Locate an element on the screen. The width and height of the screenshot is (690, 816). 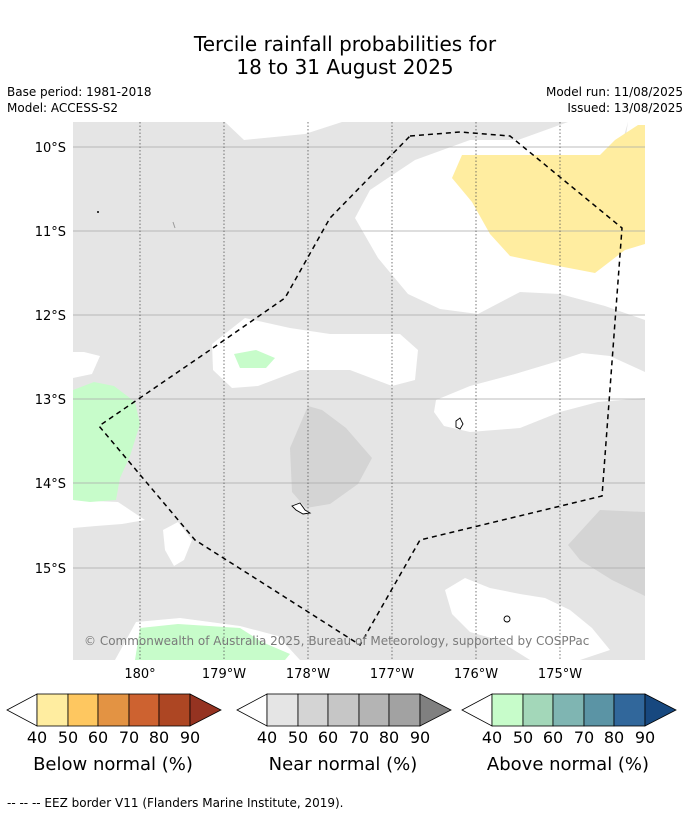
above-normal-region-left is located at coordinates (106, 442).